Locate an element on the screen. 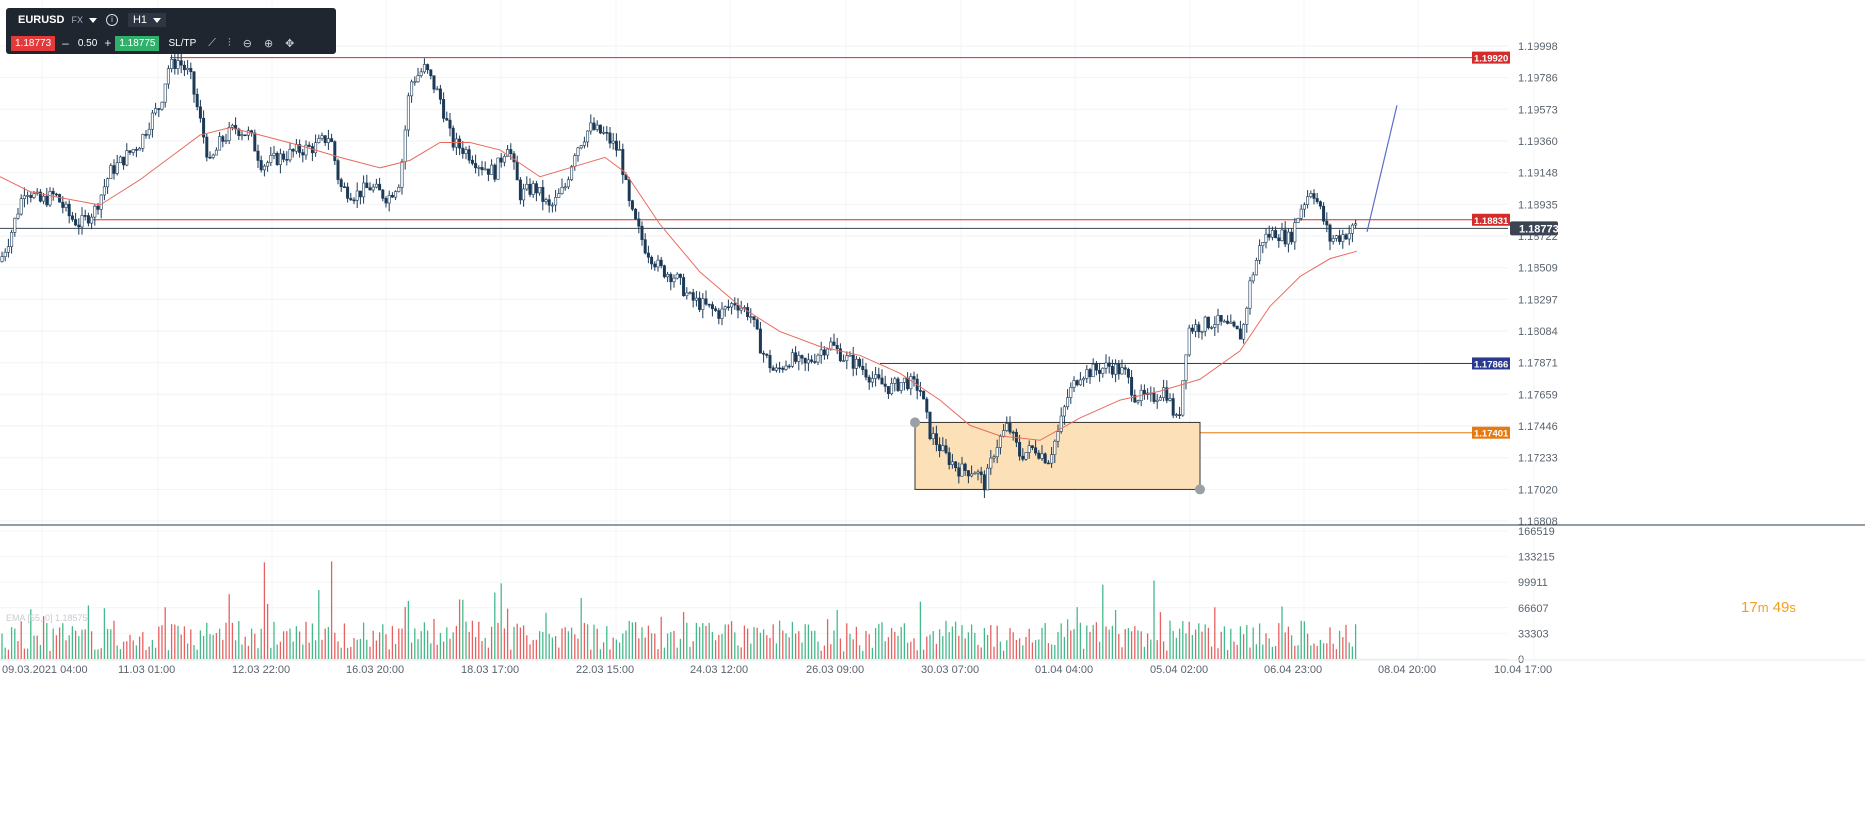 This screenshot has width=1865, height=814. volume-tick-label: 66607 is located at coordinates (1533, 609).